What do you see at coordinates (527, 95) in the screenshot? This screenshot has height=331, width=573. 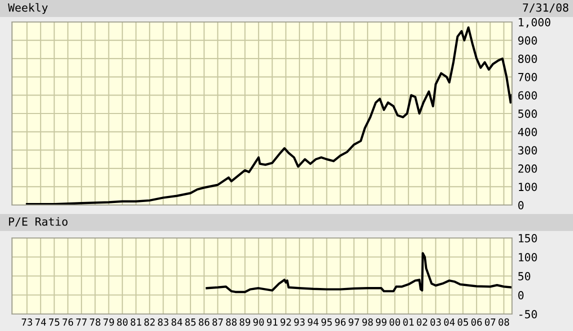 I see `y-tick-label: 600` at bounding box center [527, 95].